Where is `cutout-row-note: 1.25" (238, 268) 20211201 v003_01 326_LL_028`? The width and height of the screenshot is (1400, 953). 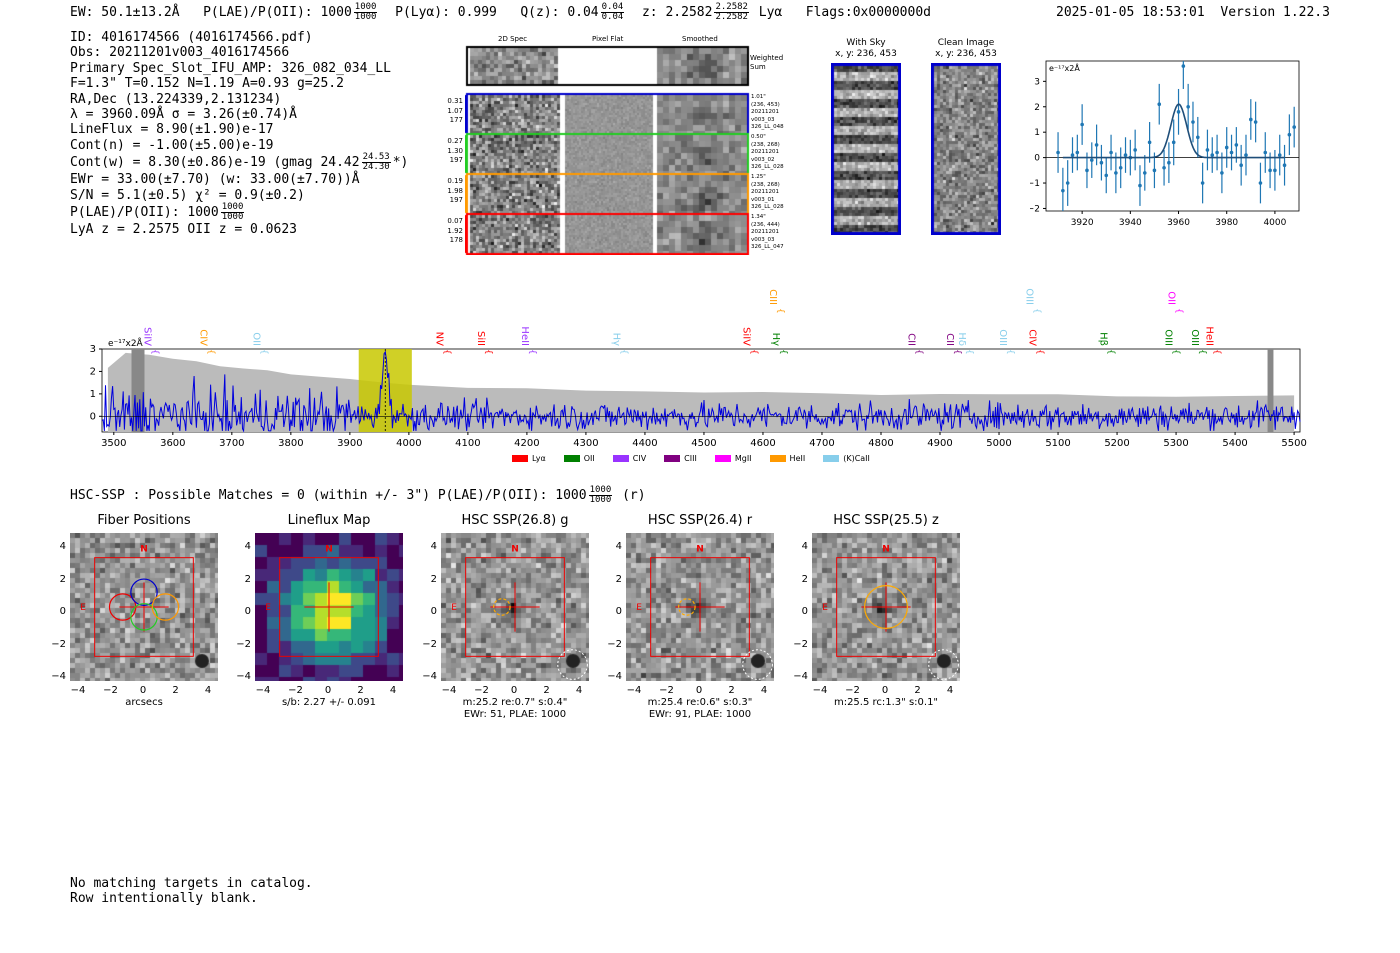
cutout-row-note: 1.25" (238, 268) 20211201 v003_01 326_LL_028 is located at coordinates (767, 192).